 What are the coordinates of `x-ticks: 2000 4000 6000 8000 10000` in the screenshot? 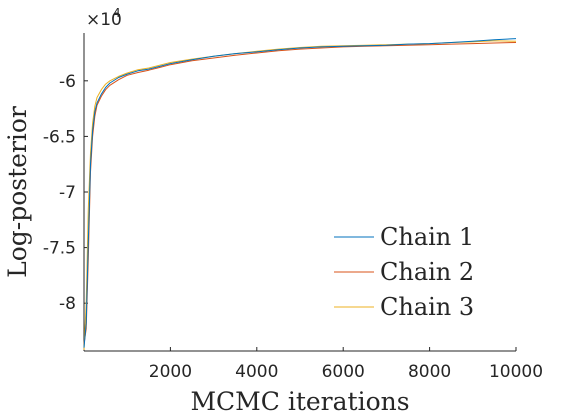 It's located at (346, 364).